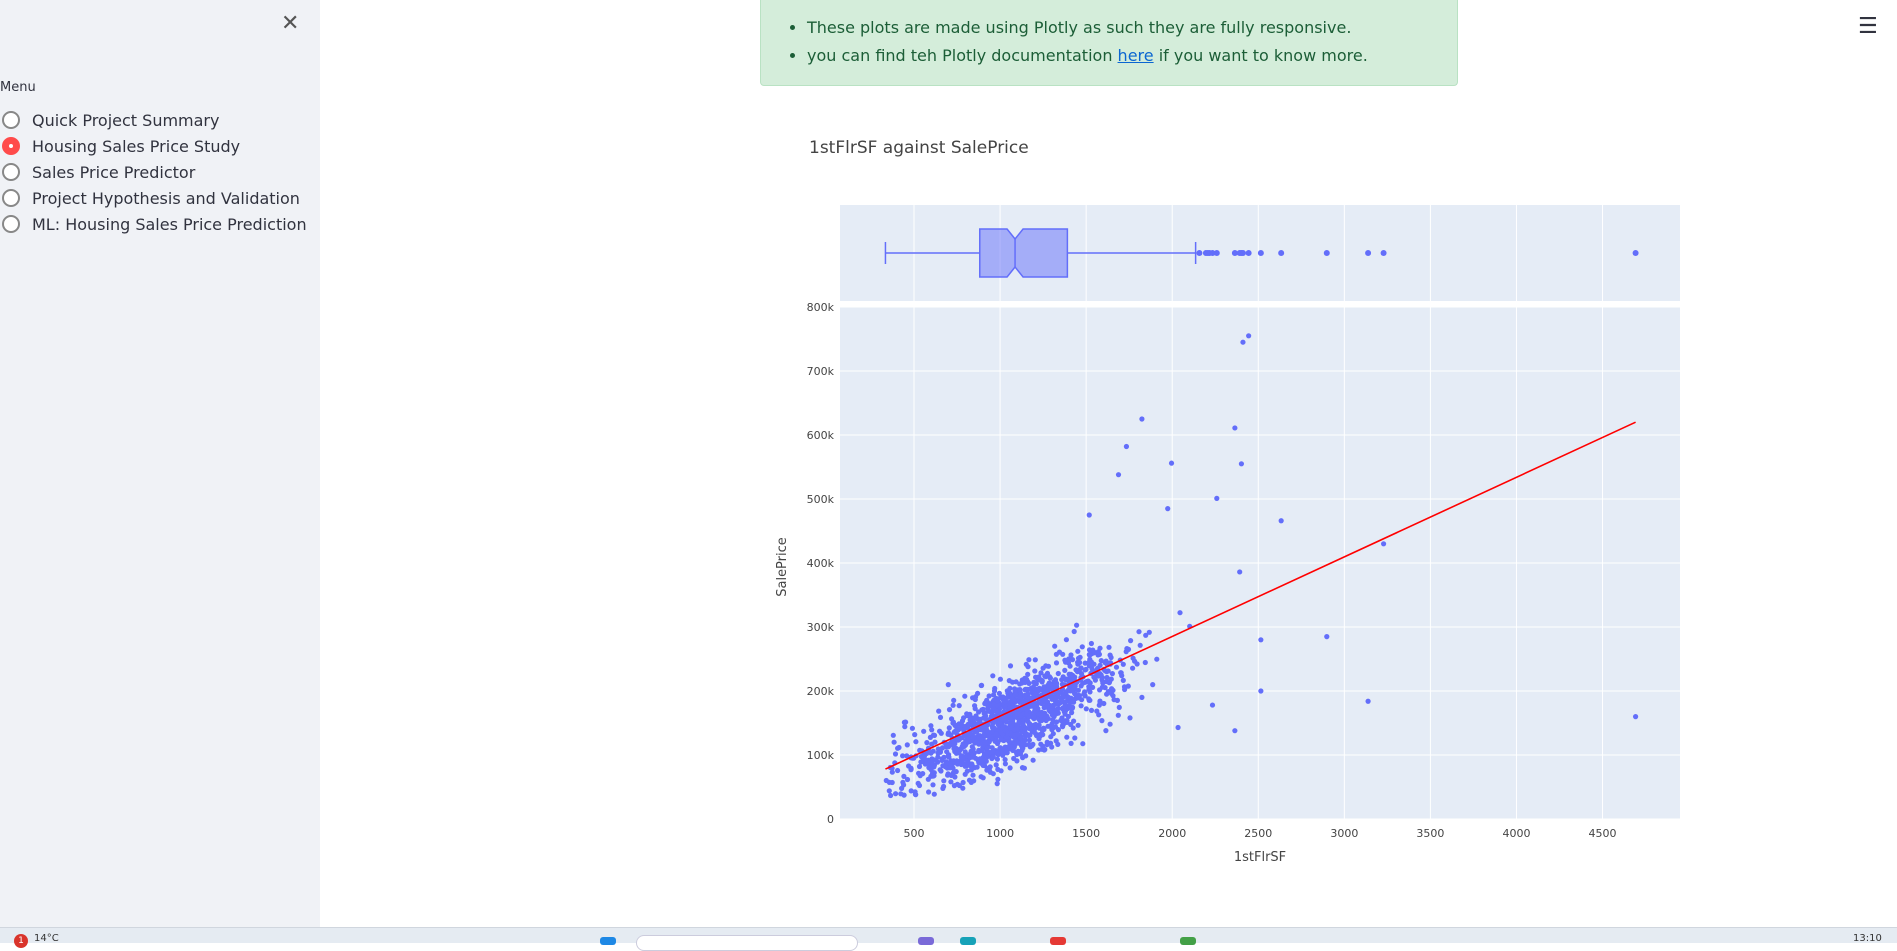 This screenshot has width=1897, height=951. Describe the element at coordinates (153, 172) in the screenshot. I see `radio-sales-price-predictor: Sales Price Predictor` at that location.